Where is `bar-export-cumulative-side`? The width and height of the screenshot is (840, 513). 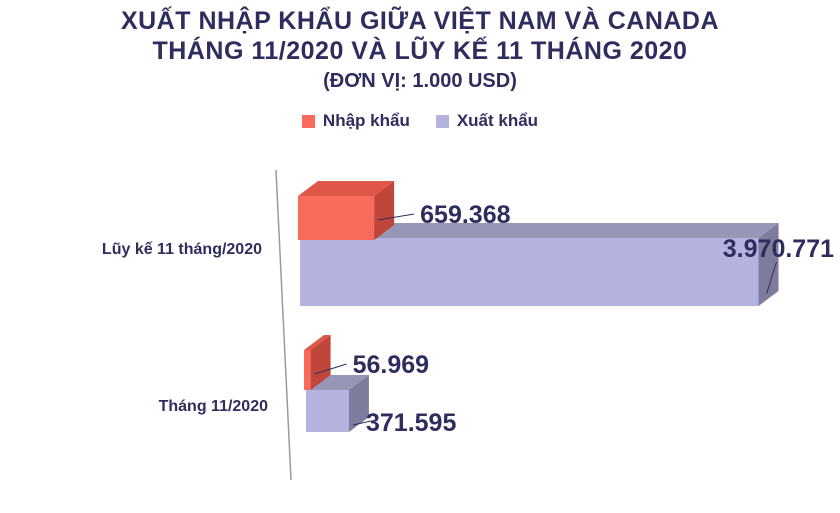
bar-export-cumulative-side is located at coordinates (768, 264).